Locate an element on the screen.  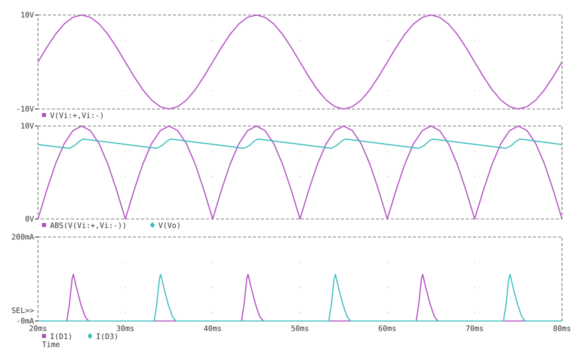
line-series is located at coordinates (300, 143).